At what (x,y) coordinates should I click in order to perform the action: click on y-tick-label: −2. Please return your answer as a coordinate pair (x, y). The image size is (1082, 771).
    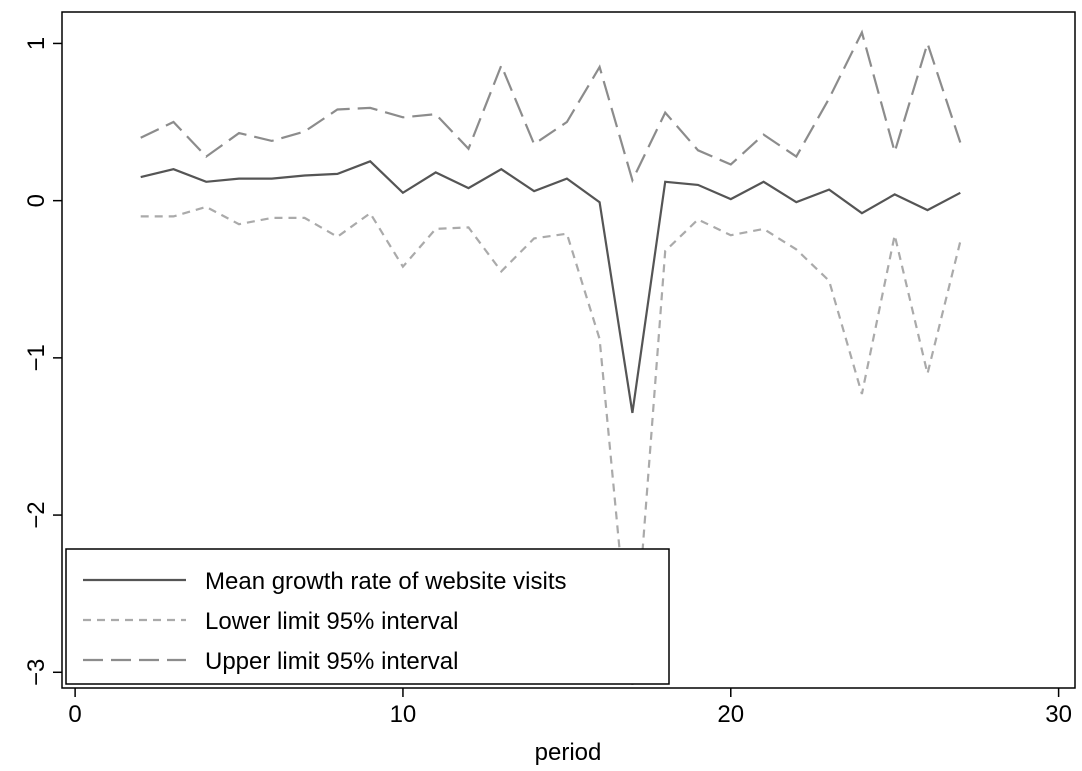
    Looking at the image, I should click on (36, 514).